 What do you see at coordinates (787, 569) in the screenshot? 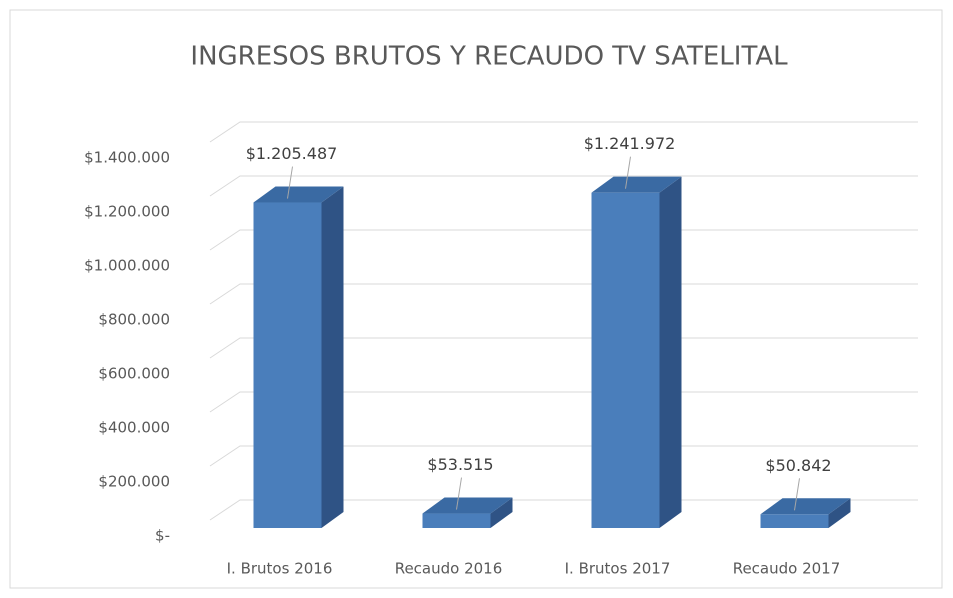
I see `x-tick-label: Recaudo 2017` at bounding box center [787, 569].